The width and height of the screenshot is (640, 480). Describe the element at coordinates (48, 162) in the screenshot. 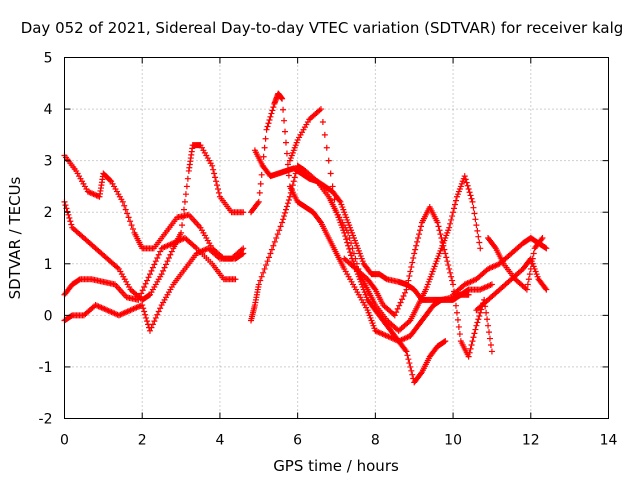

I see `y-tick-label: 3` at that location.